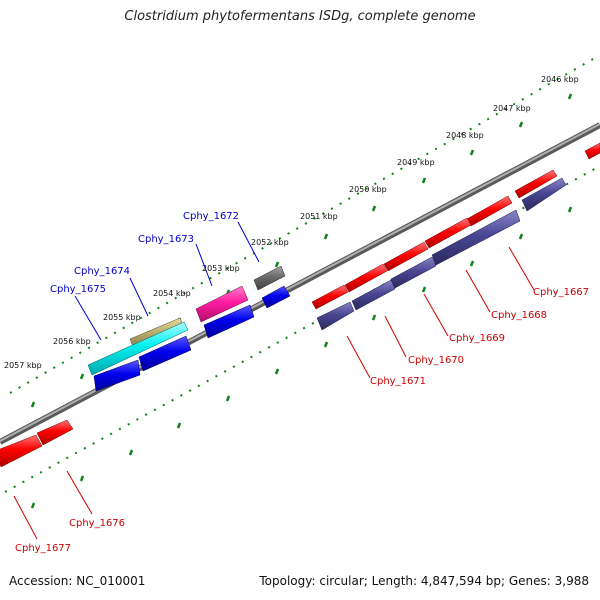 This screenshot has height=600, width=600. Describe the element at coordinates (97, 523) in the screenshot. I see `gene-label-cphy-1676: Cphy_1676` at that location.